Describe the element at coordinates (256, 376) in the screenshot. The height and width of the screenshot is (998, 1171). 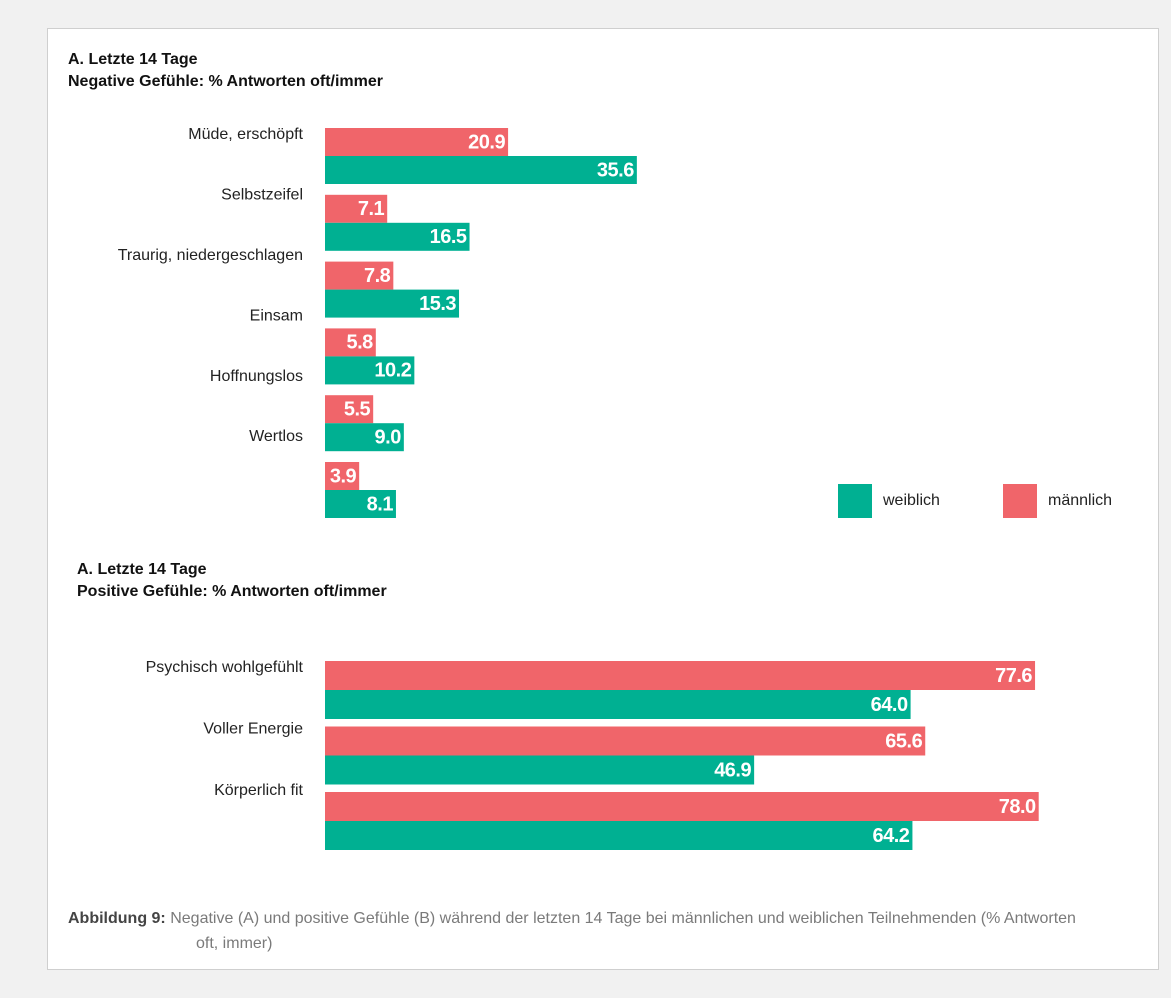
I see `category-label: Hoffnungslos` at that location.